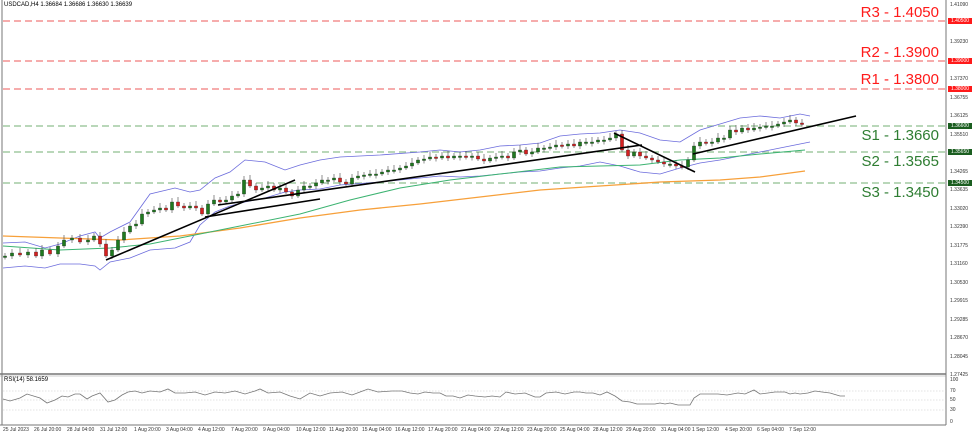  Describe the element at coordinates (802, 430) in the screenshot. I see `time-tick: 7 Sep 12:00` at that location.